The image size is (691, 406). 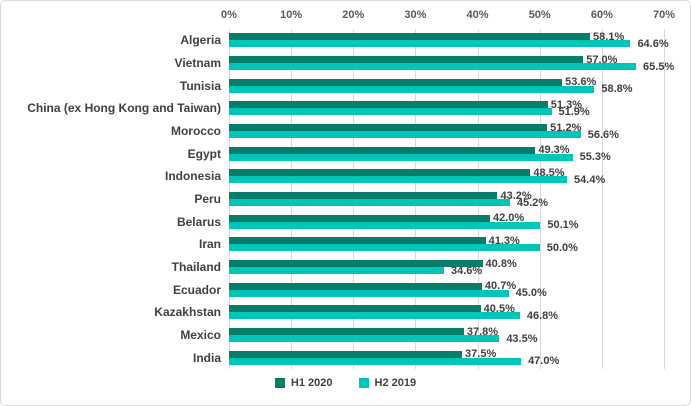 I want to click on data-label-h1-2020: 37.5%, so click(x=481, y=354).